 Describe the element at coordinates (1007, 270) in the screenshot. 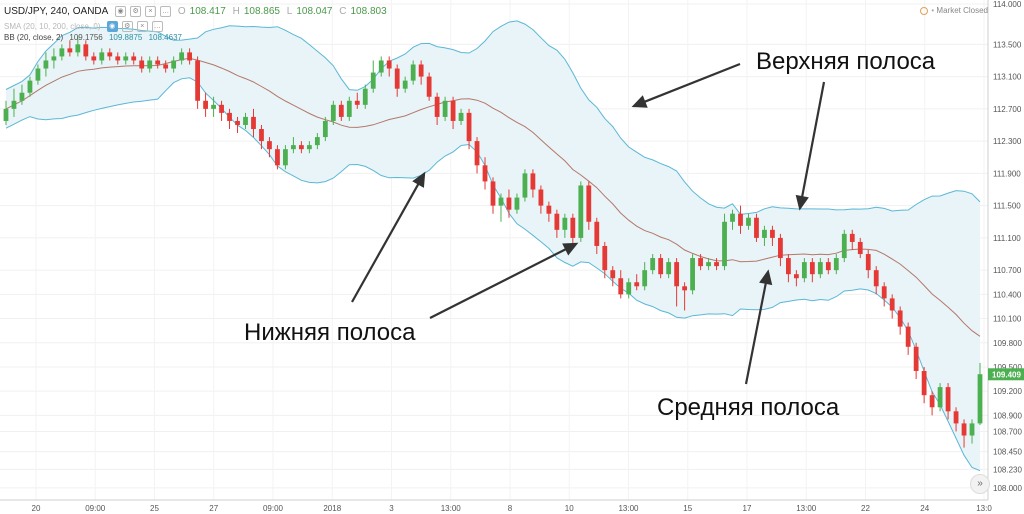

I see `price-tick-label: 110.700` at that location.